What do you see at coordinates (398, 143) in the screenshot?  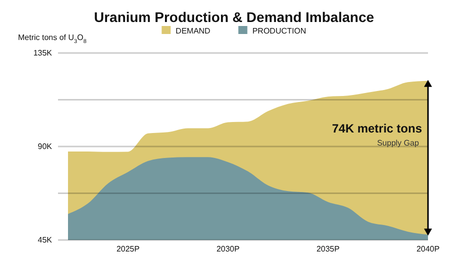 I see `annotation: Supply Gap` at bounding box center [398, 143].